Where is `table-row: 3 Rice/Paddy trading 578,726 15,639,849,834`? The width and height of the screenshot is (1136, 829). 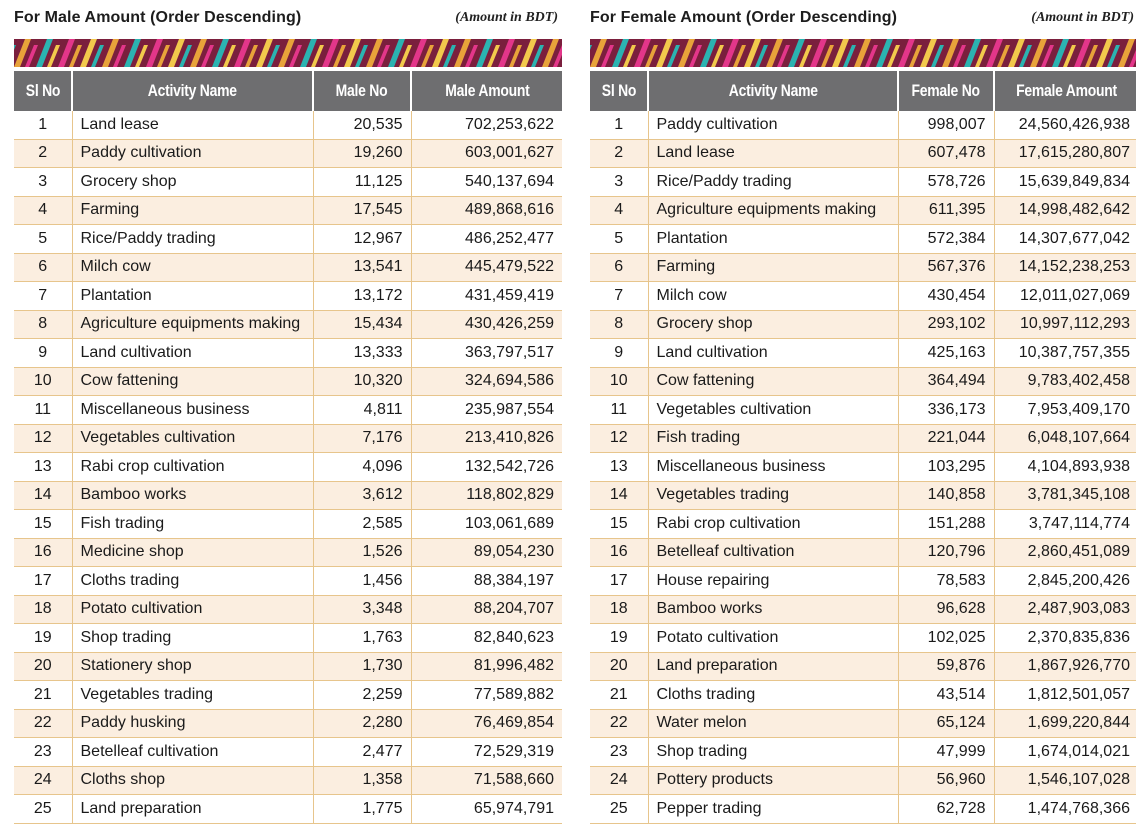
table-row: 3 Rice/Paddy trading 578,726 15,639,849,834 is located at coordinates (863, 182).